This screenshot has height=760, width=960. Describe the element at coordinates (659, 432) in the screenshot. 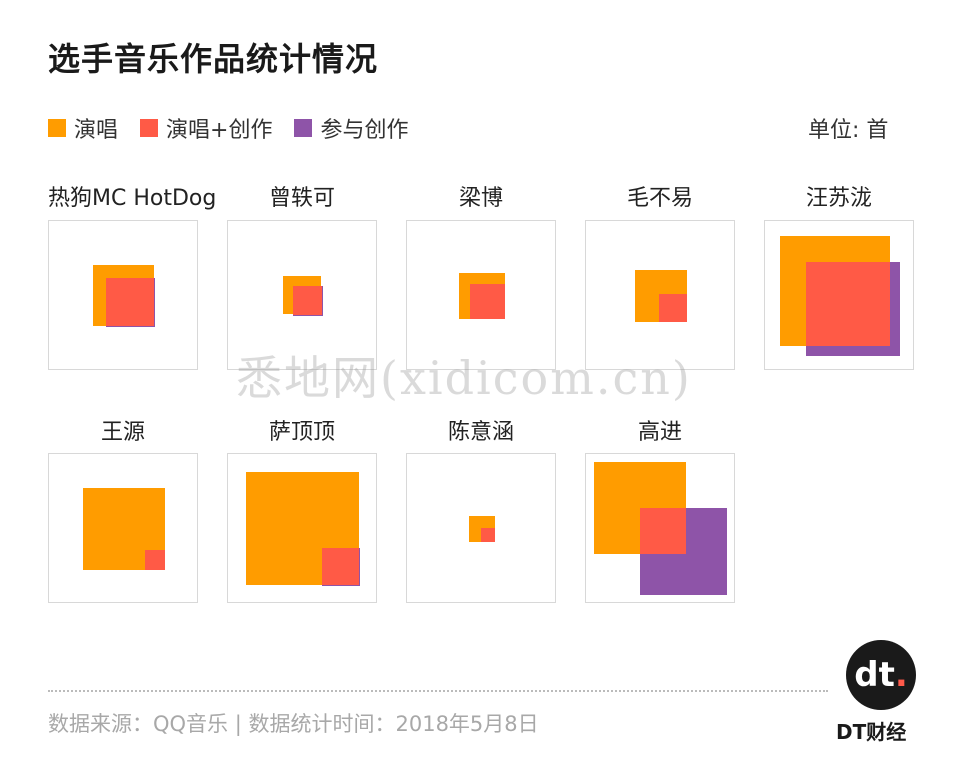

I see `panel-label: 高进` at that location.